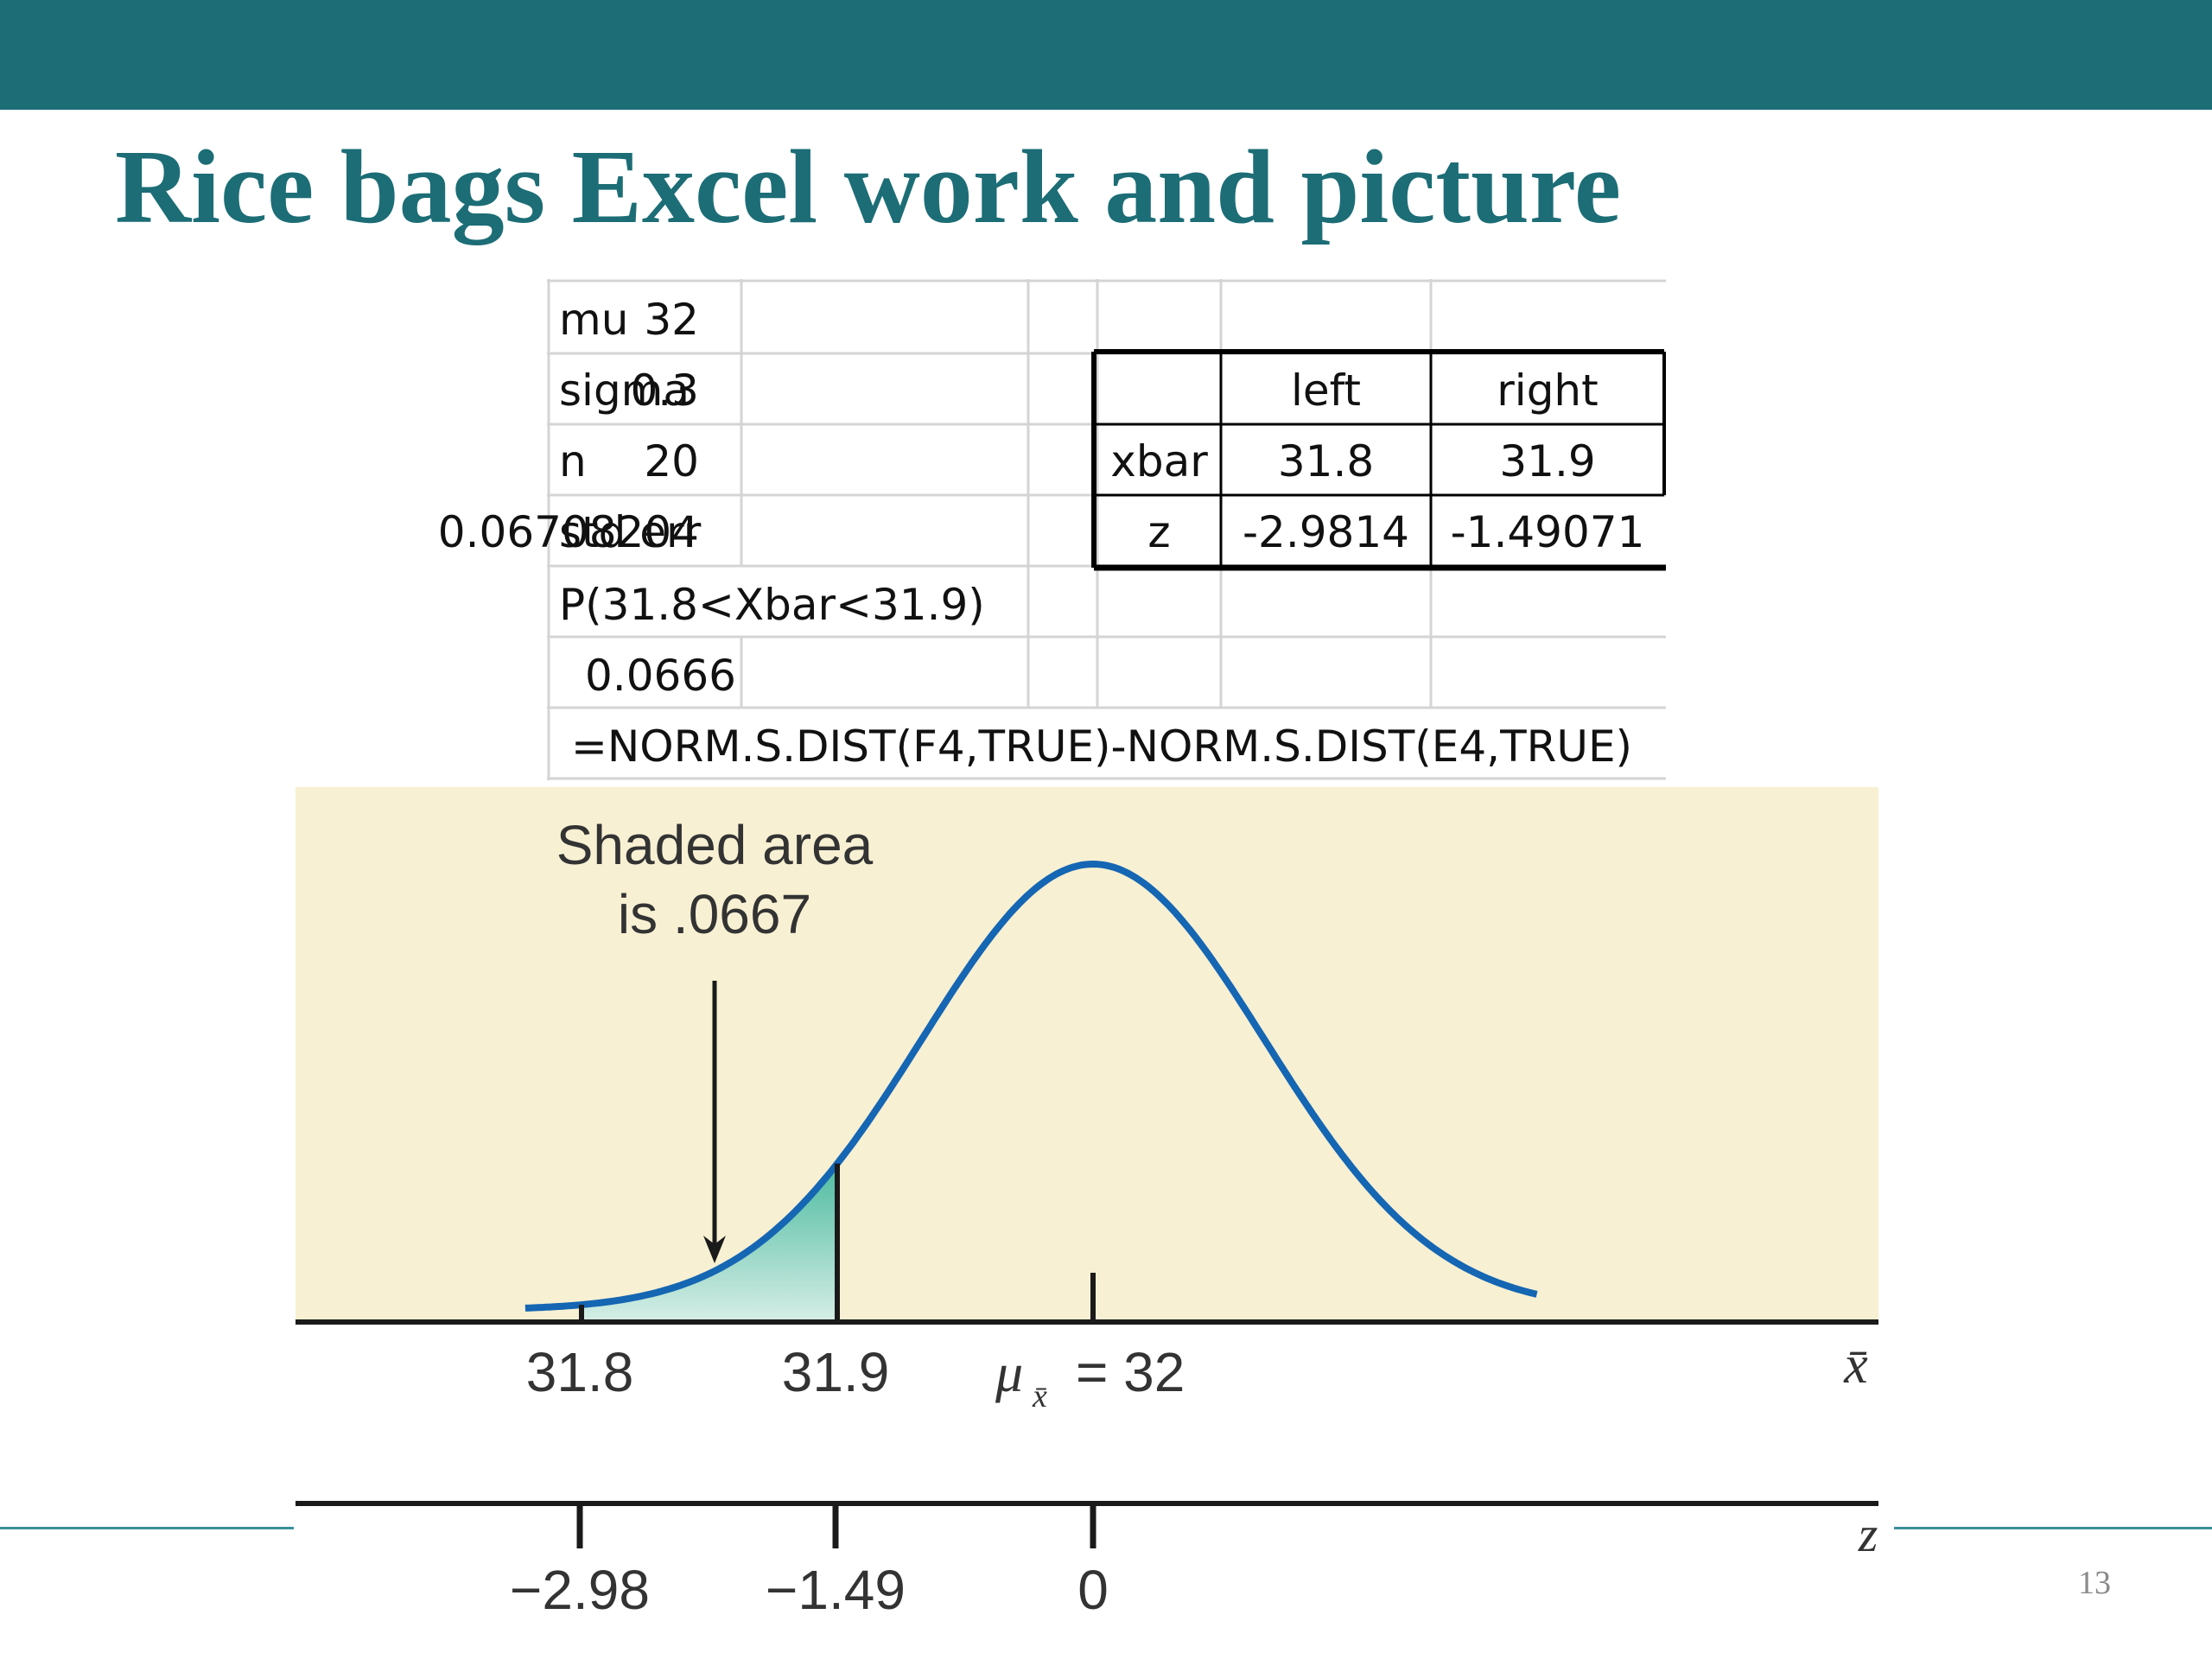 The height and width of the screenshot is (1659, 2212). Describe the element at coordinates (147, 1528) in the screenshot. I see `footer-rule-left` at that location.